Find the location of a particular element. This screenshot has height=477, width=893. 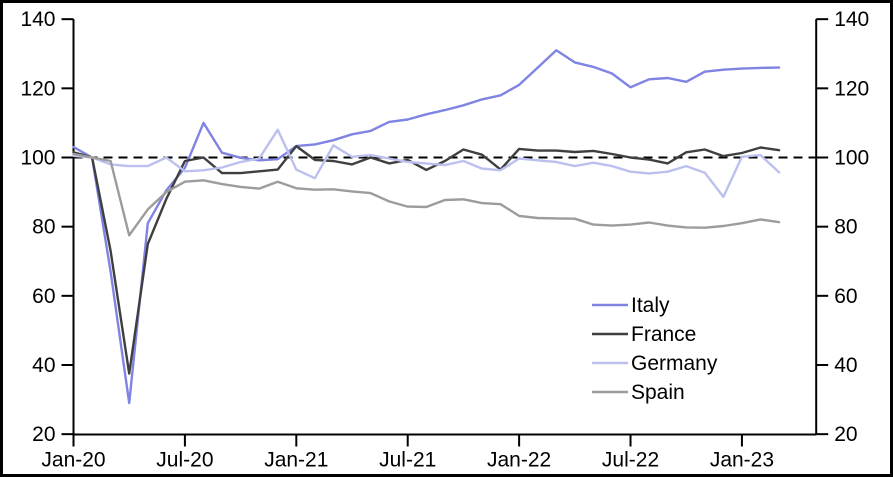

x-tick-label: Jul-22 is located at coordinates (630, 460).